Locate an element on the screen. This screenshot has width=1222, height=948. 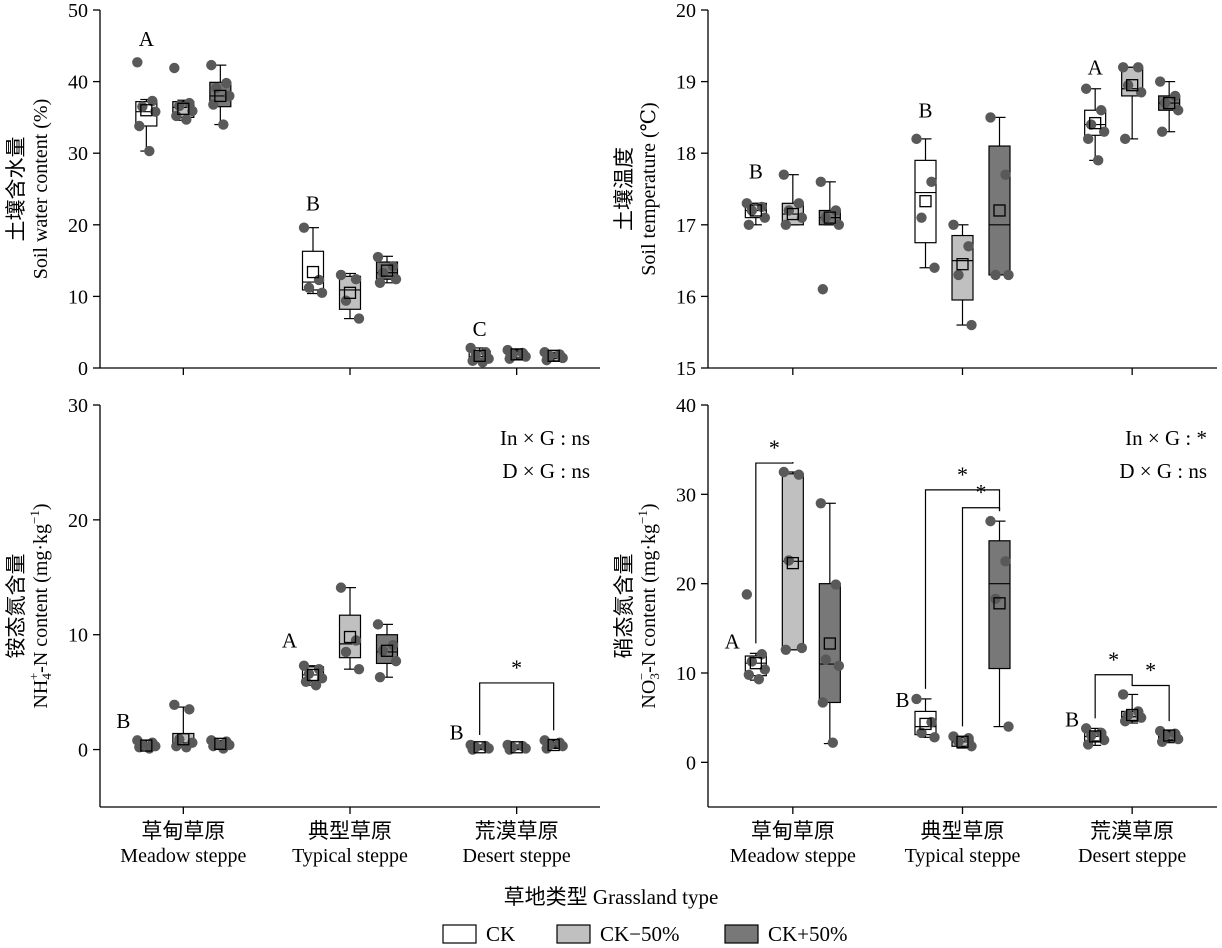
y-tick-label: 16 is located at coordinates (686, 297).